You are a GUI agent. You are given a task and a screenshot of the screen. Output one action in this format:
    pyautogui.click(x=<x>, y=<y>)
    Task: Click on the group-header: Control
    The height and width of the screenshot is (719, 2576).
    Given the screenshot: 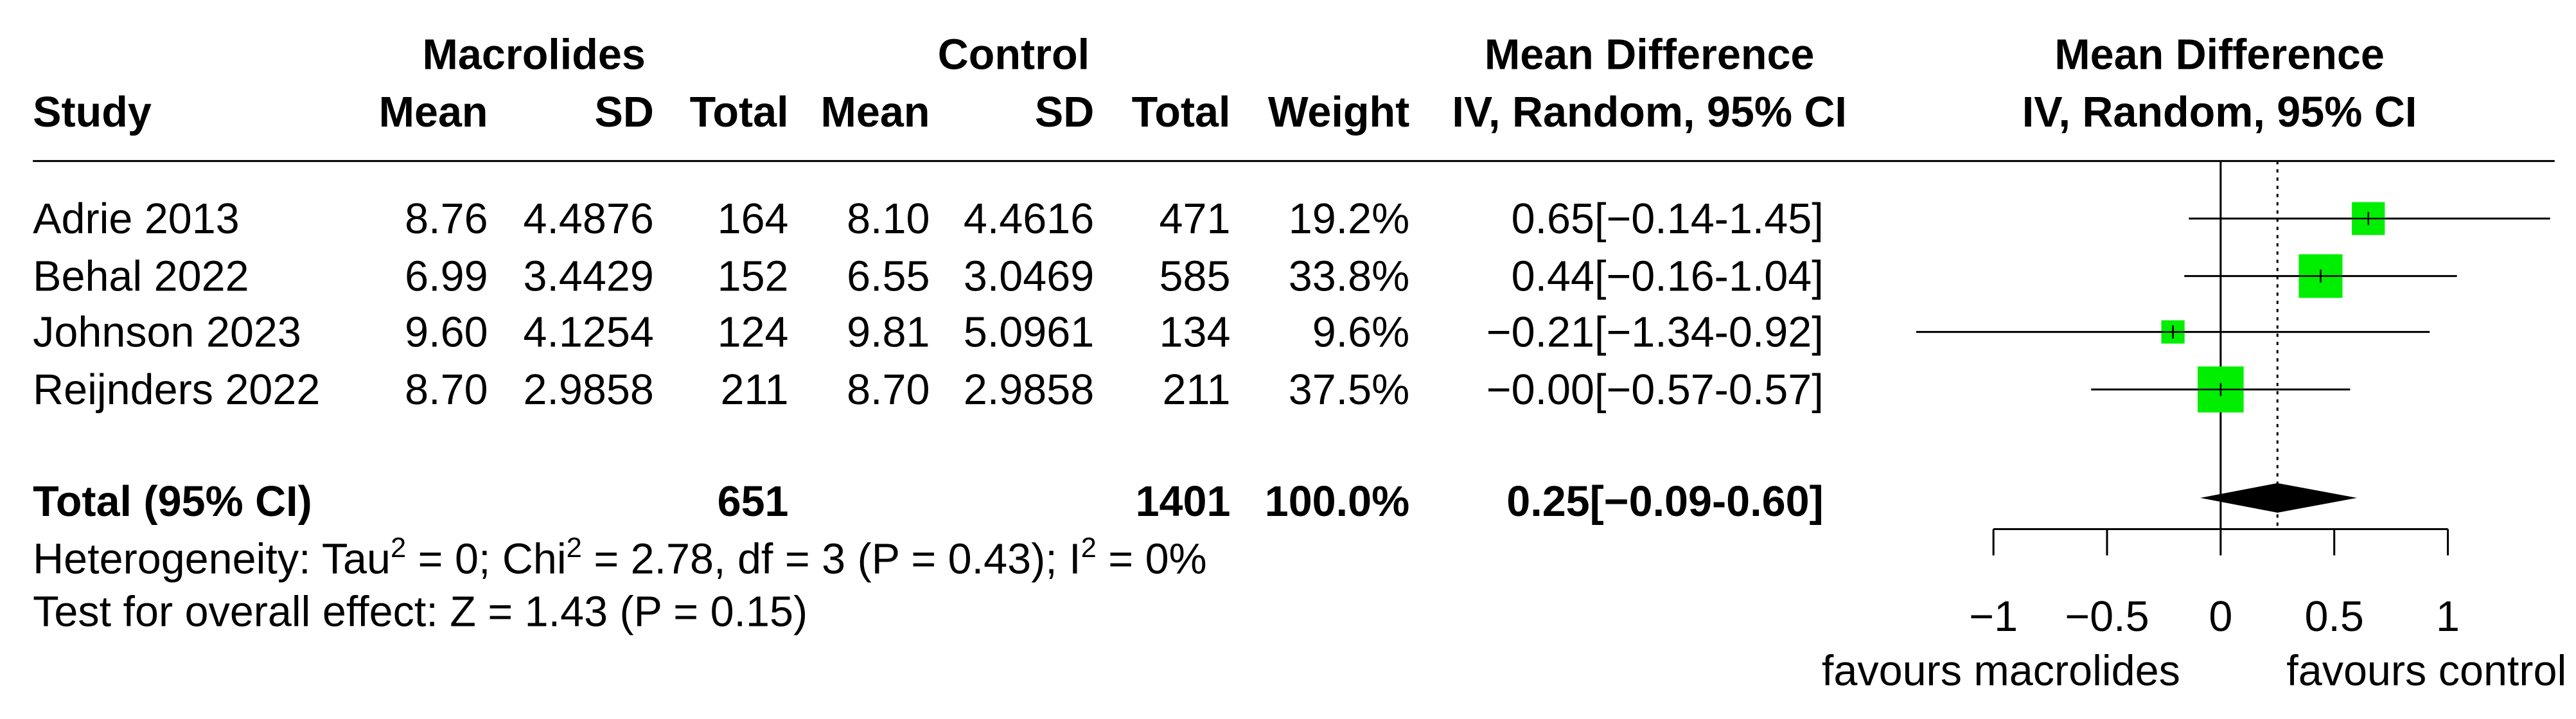 What is the action you would take?
    pyautogui.click(x=1014, y=54)
    